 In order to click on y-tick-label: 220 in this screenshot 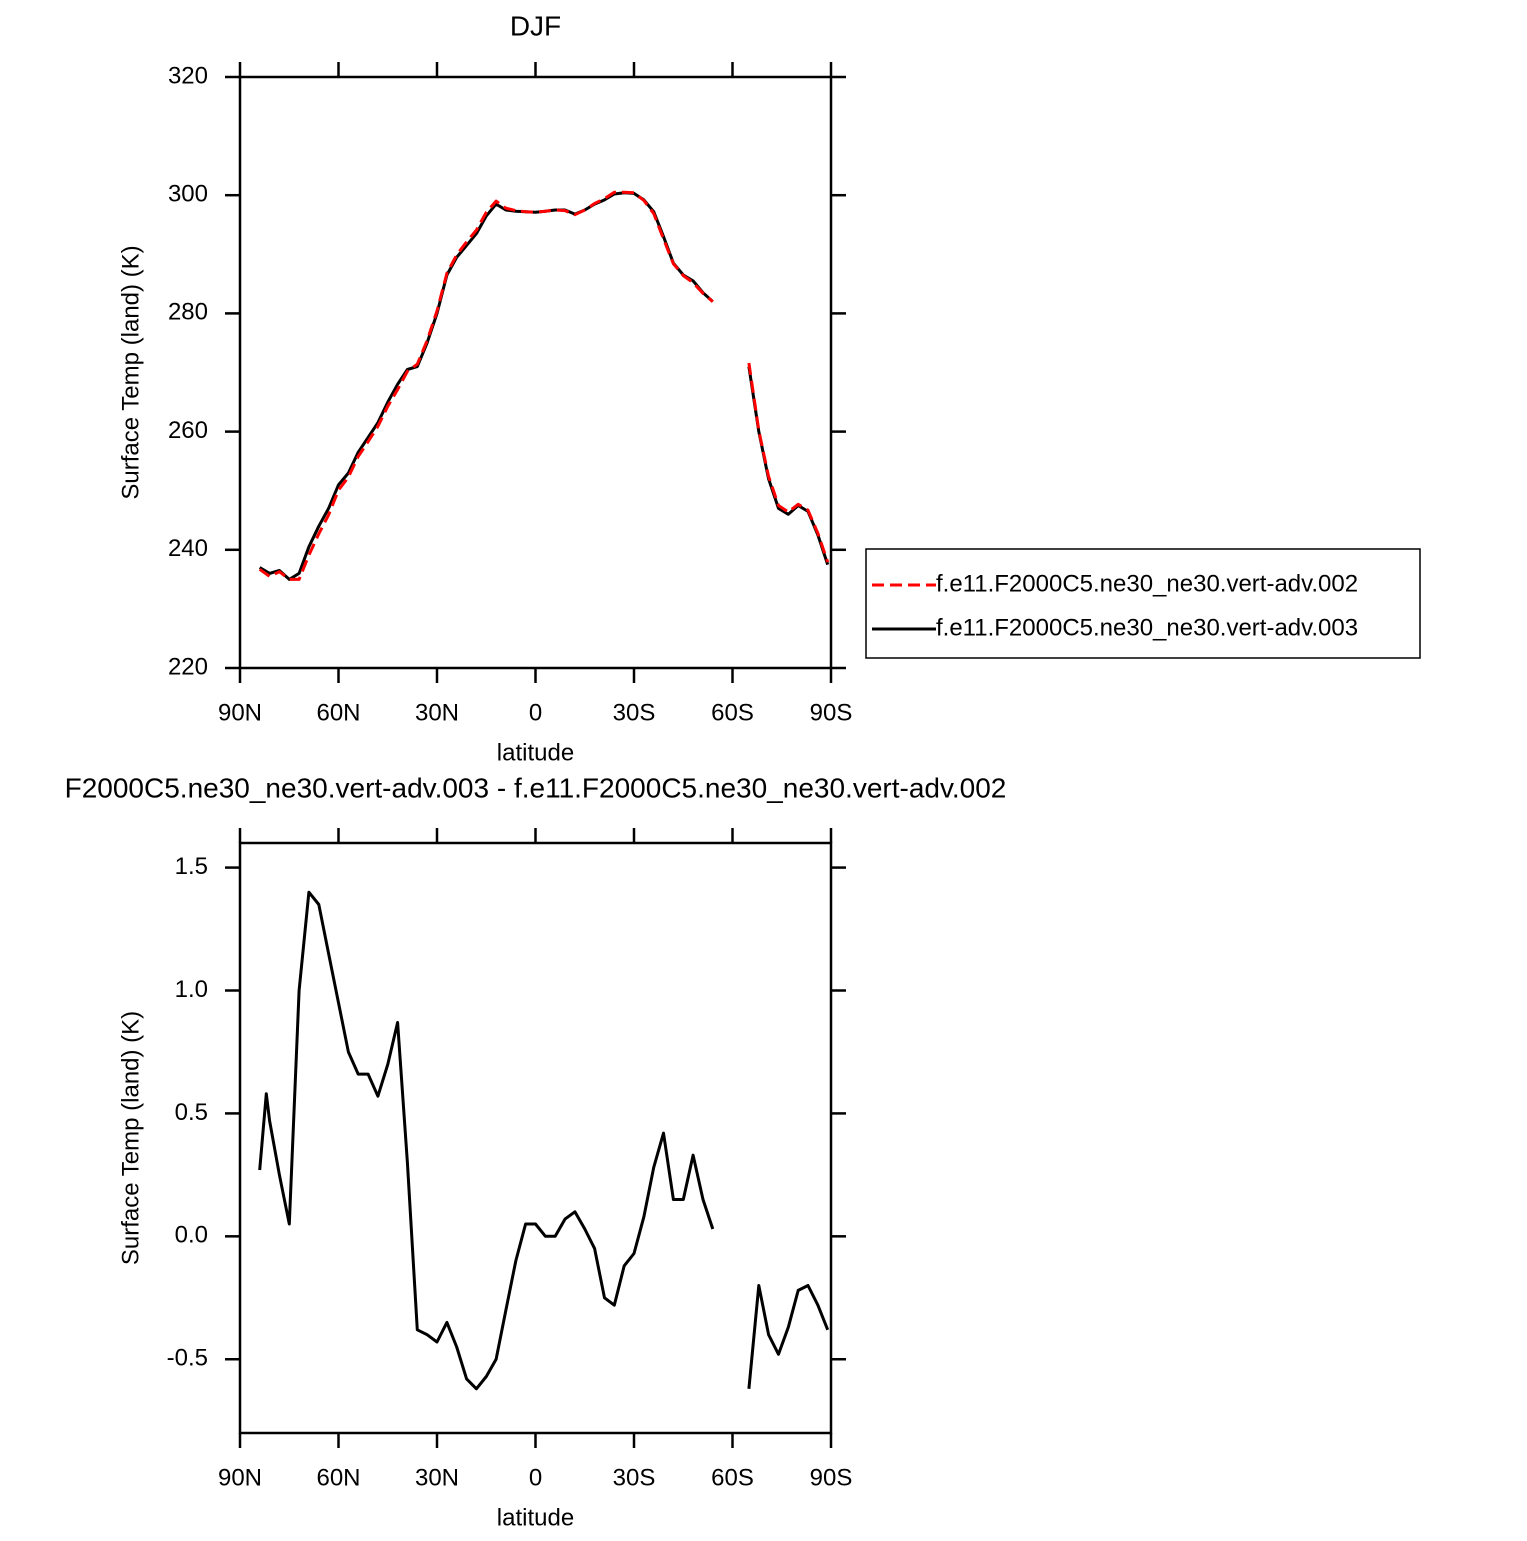, I will do `click(188, 666)`.